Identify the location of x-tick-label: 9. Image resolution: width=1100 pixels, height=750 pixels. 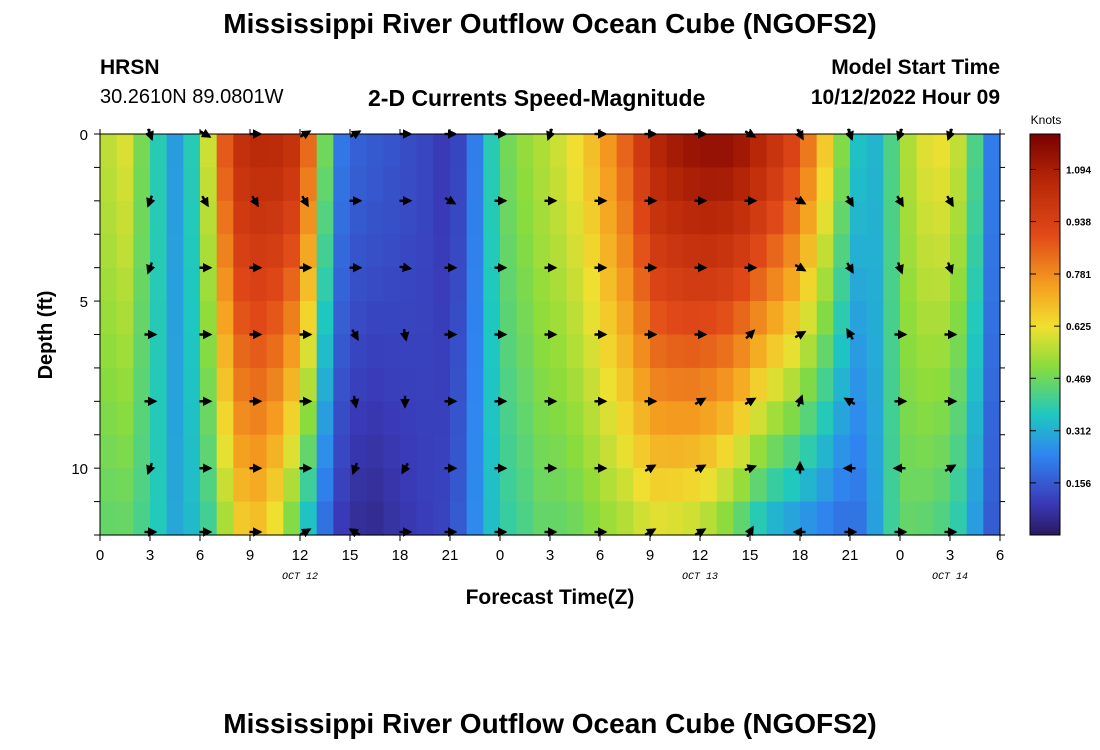
(250, 555).